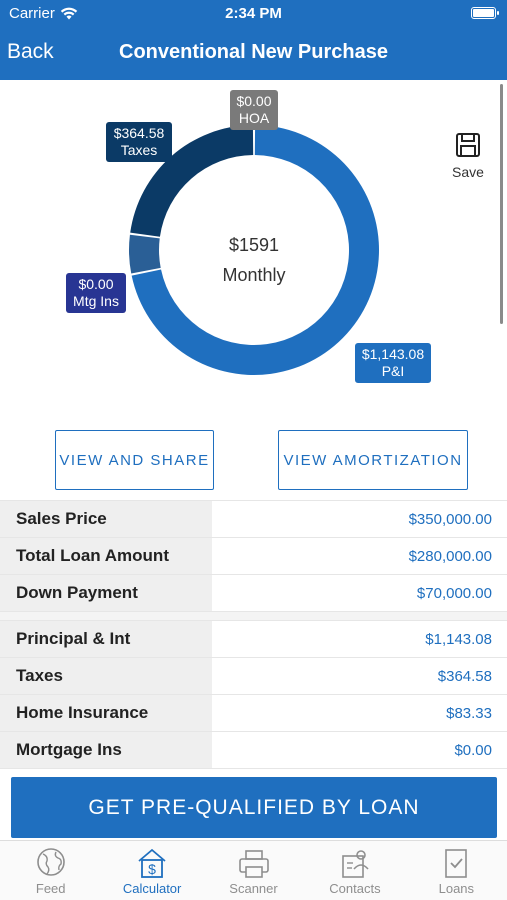 The height and width of the screenshot is (900, 507). I want to click on view-amortization-button: VIEW AMORTIZATION, so click(373, 460).